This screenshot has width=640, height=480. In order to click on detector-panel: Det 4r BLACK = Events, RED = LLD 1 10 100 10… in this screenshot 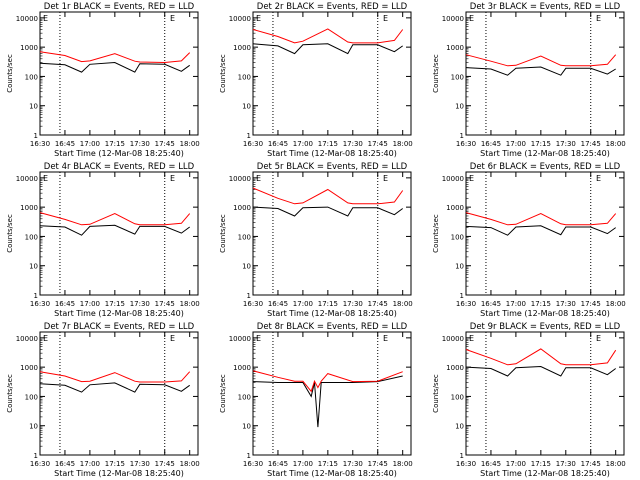, I will do `click(103, 240)`.